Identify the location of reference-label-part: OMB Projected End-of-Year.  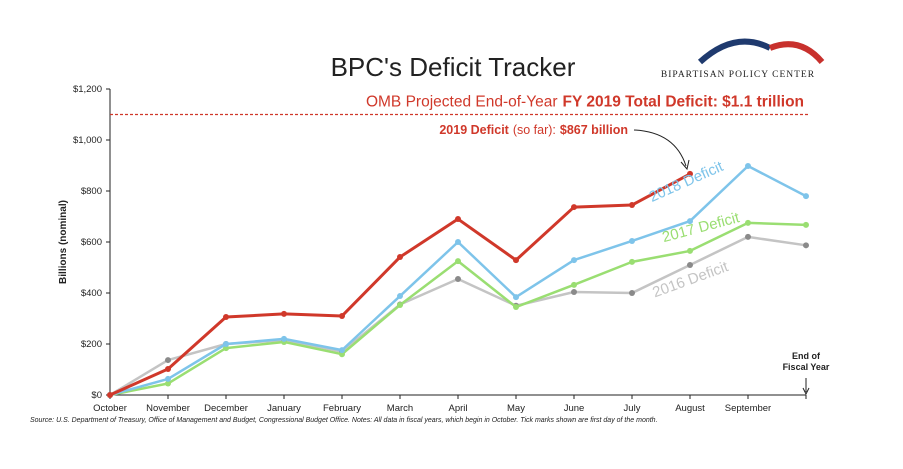
(462, 102).